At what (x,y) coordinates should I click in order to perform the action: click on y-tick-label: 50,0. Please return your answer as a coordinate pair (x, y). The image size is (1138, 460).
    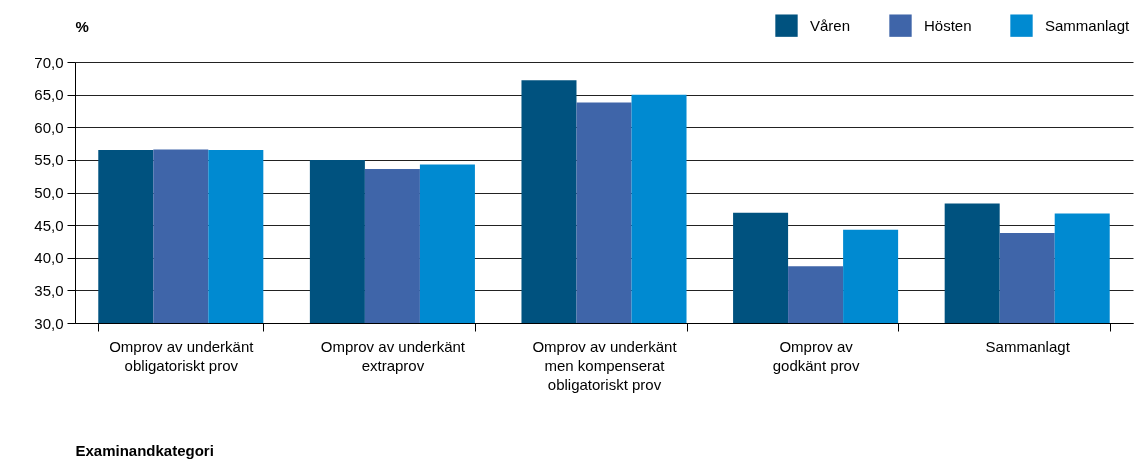
    Looking at the image, I should click on (49, 192).